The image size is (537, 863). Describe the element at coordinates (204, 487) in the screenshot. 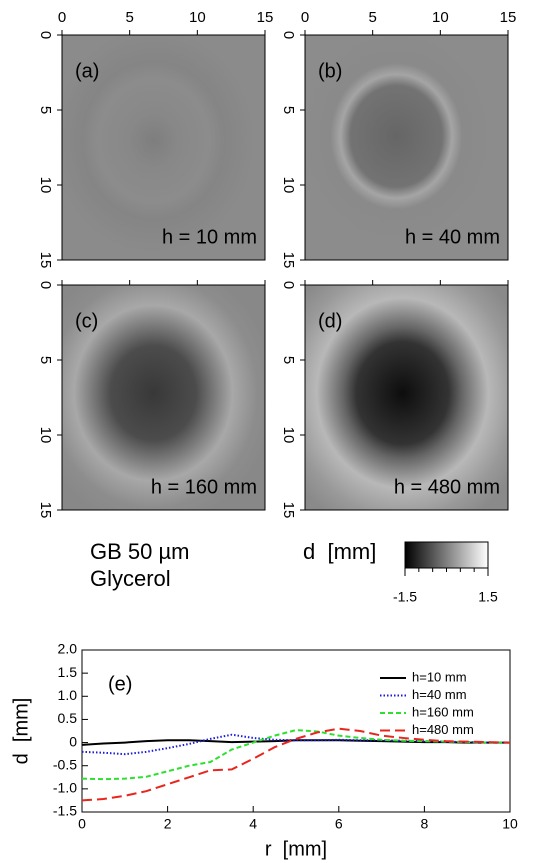

I see `annotation: h = 160 mm` at that location.